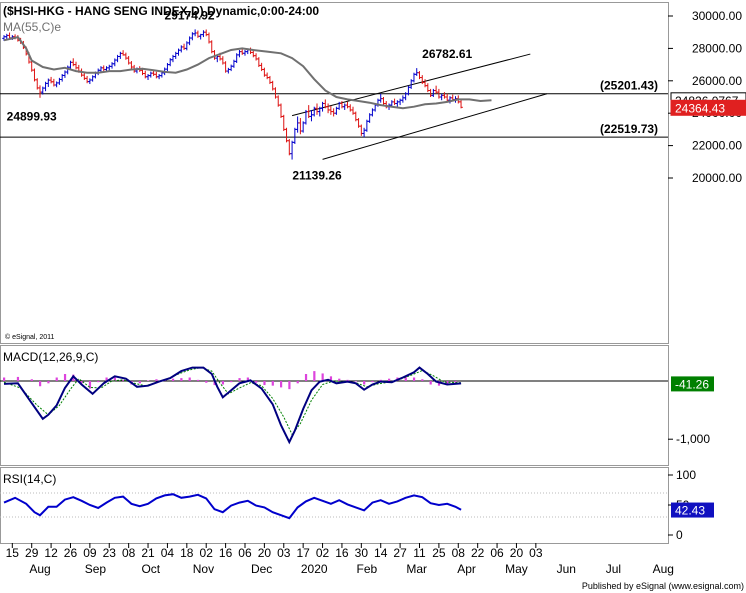 This screenshot has height=593, width=746. What do you see at coordinates (71, 553) in the screenshot?
I see `x-tick-label: 26` at bounding box center [71, 553].